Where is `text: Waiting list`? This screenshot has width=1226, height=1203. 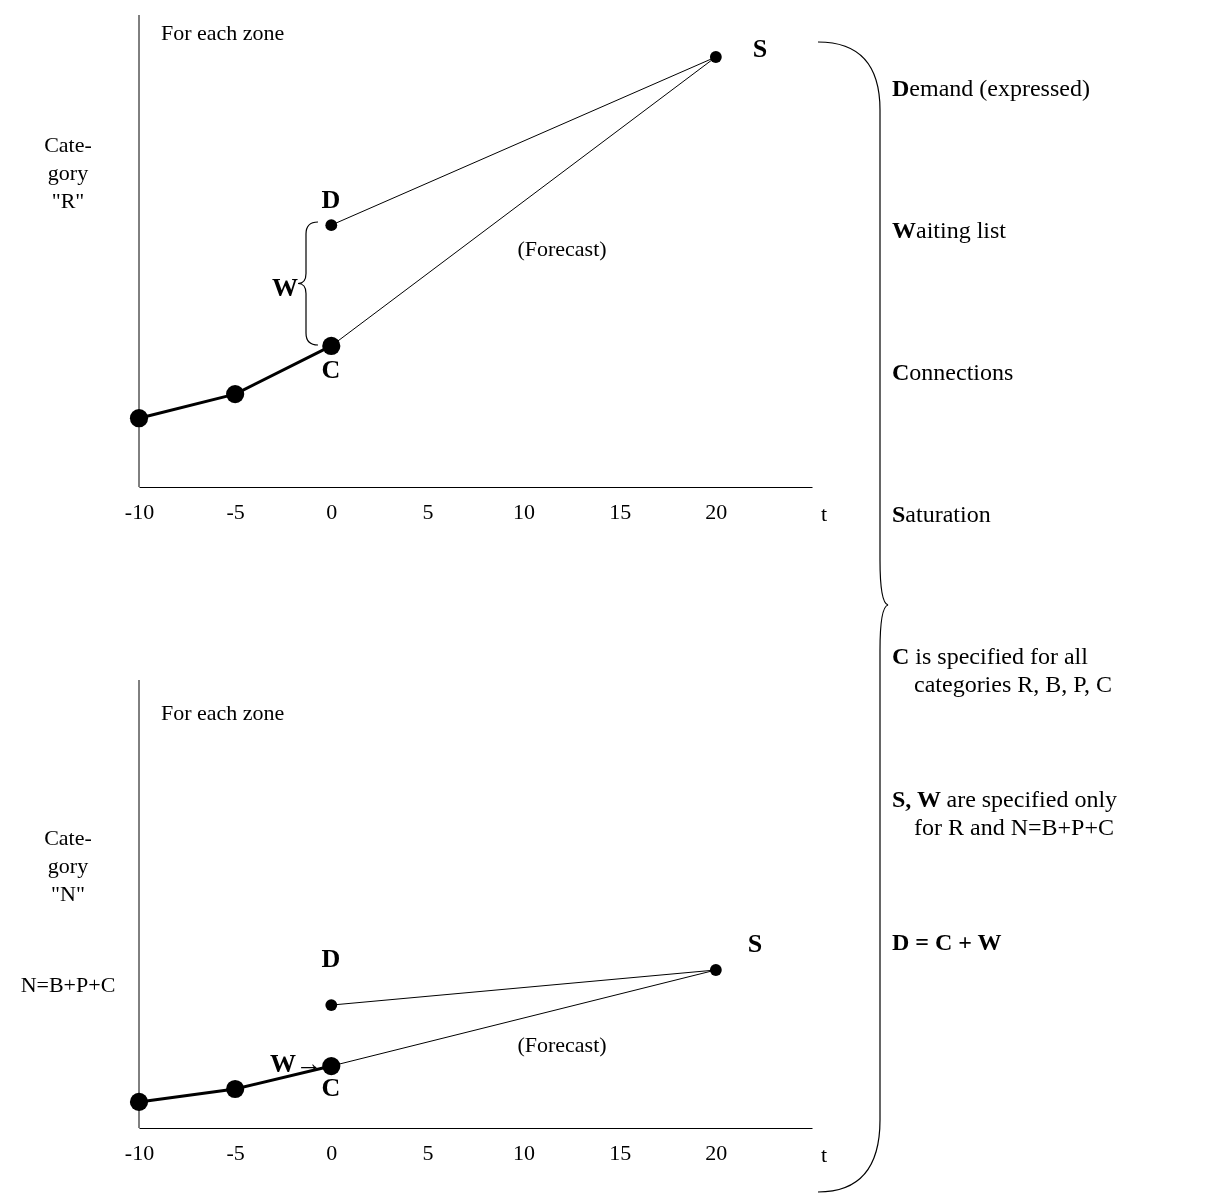 text: Waiting list is located at coordinates (949, 230).